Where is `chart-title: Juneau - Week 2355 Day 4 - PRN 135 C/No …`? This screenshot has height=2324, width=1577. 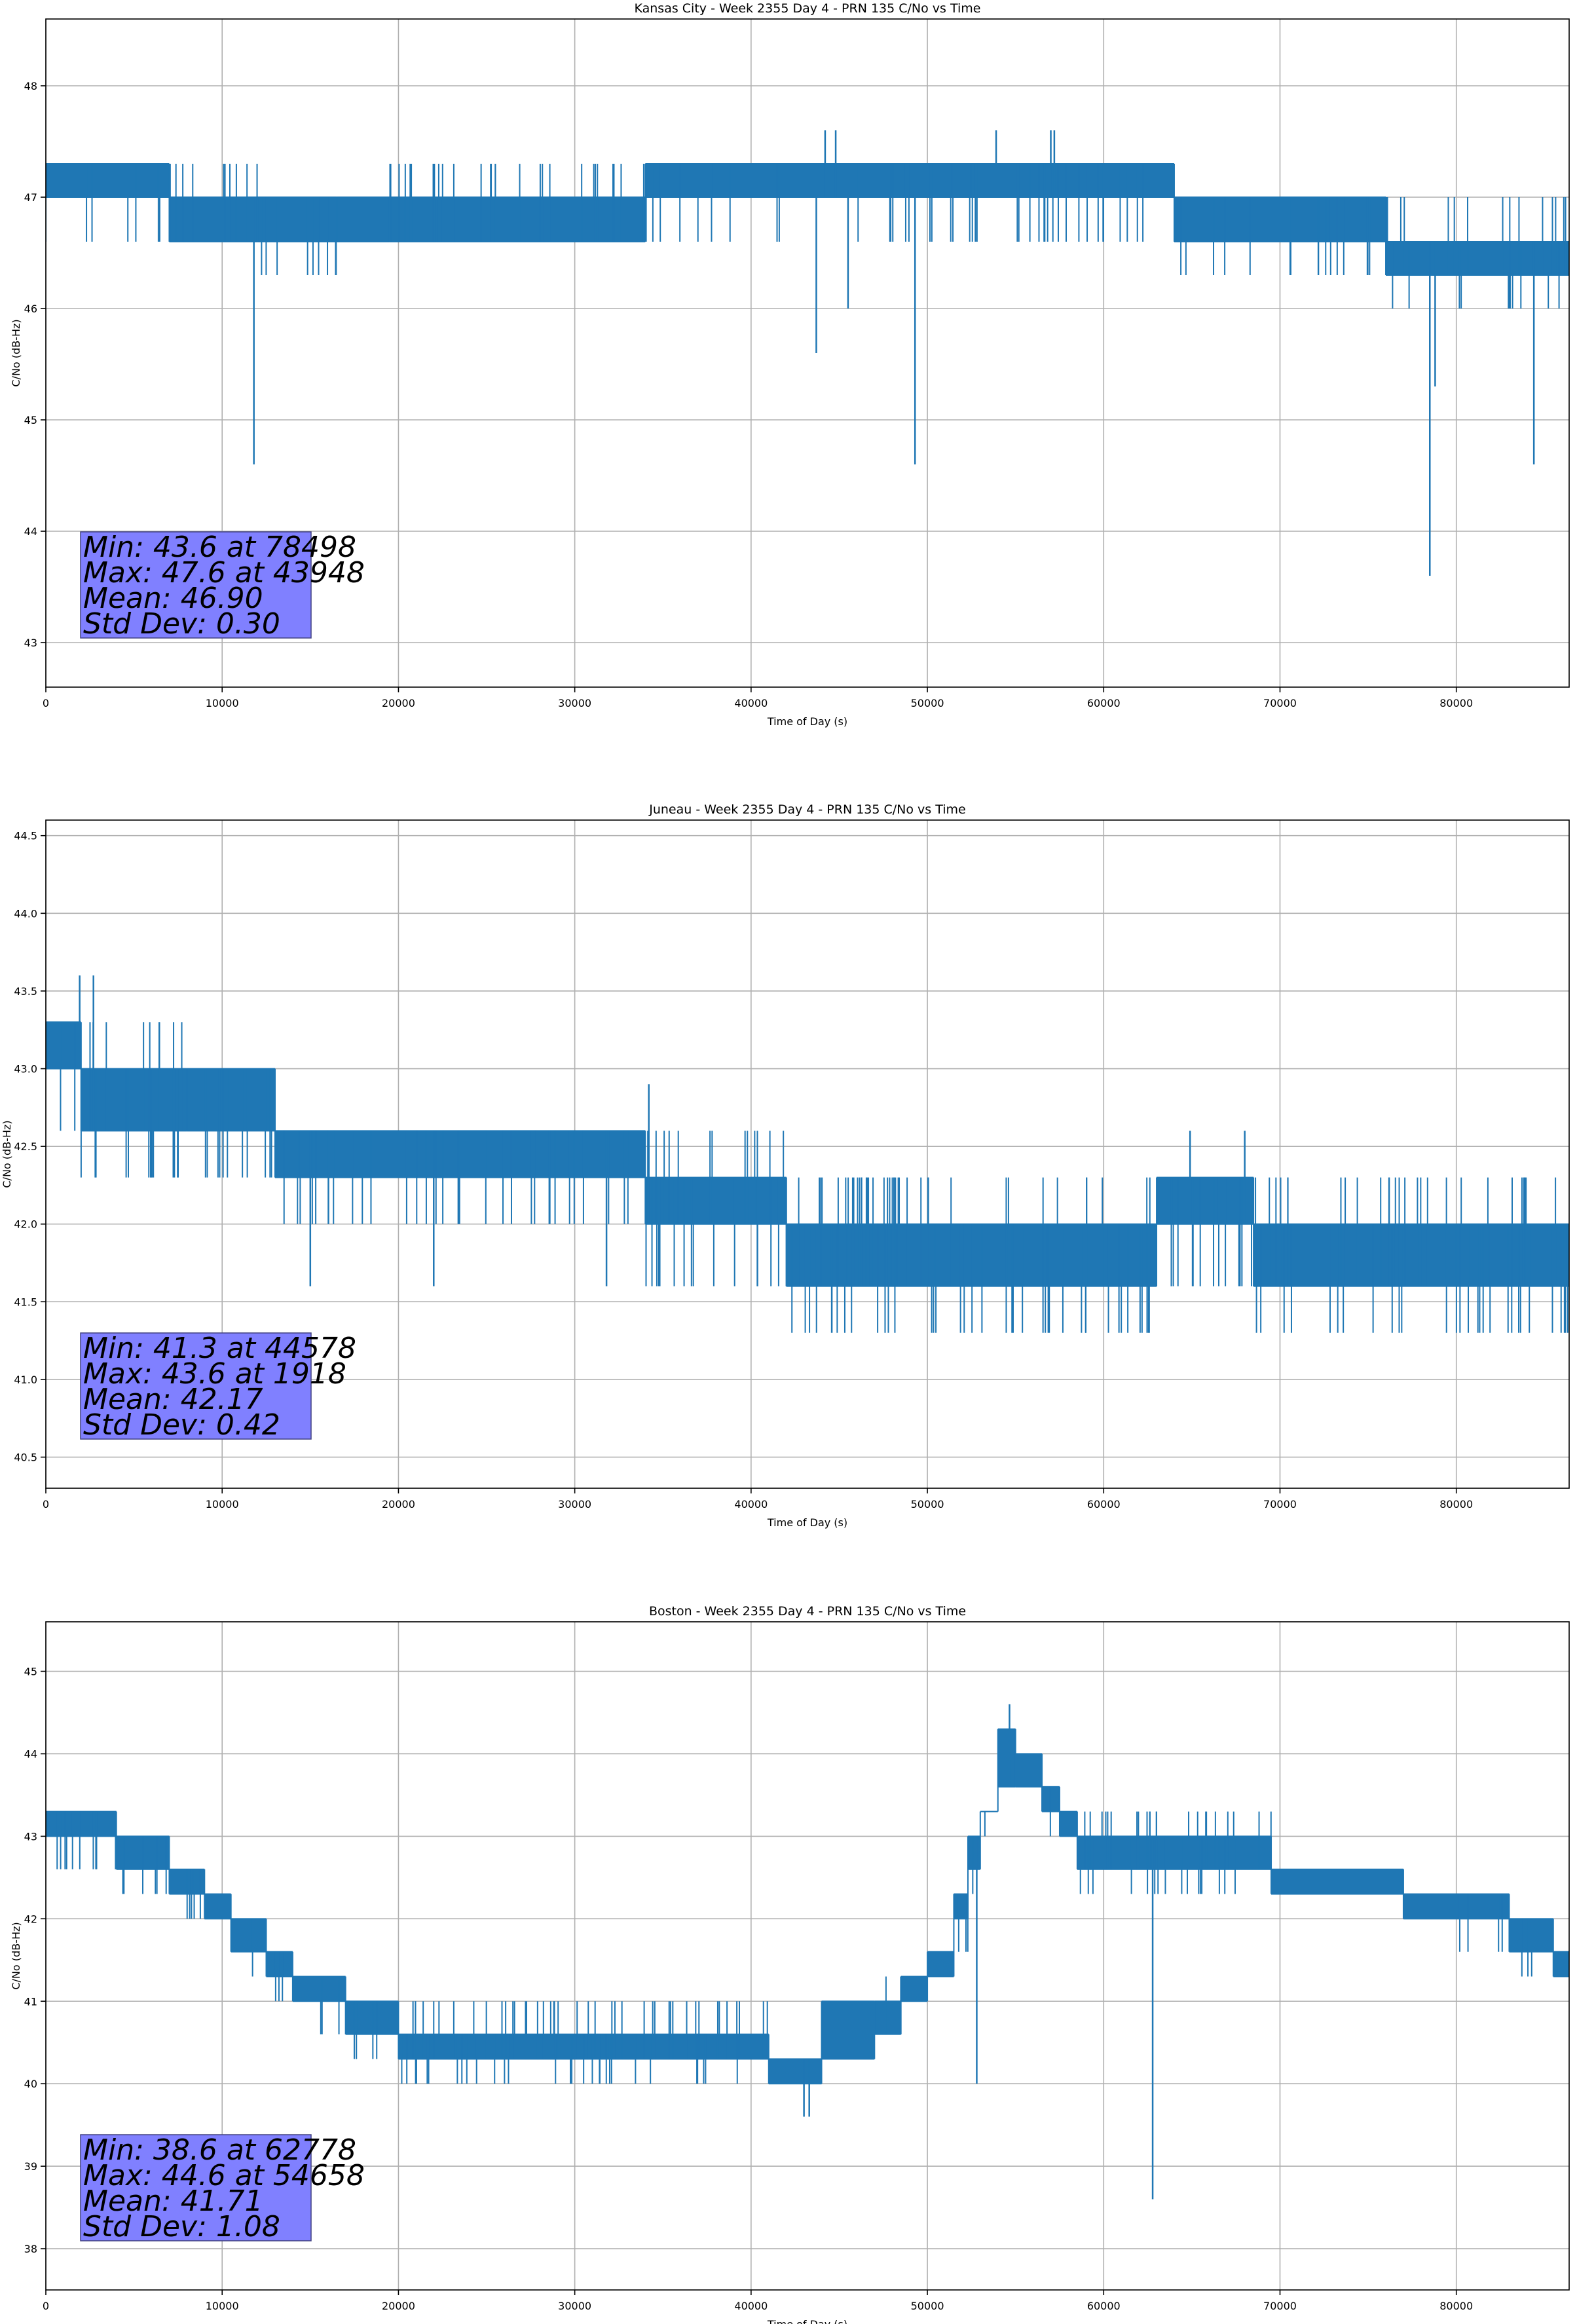 chart-title: Juneau - Week 2355 Day 4 - PRN 135 C/No … is located at coordinates (807, 809).